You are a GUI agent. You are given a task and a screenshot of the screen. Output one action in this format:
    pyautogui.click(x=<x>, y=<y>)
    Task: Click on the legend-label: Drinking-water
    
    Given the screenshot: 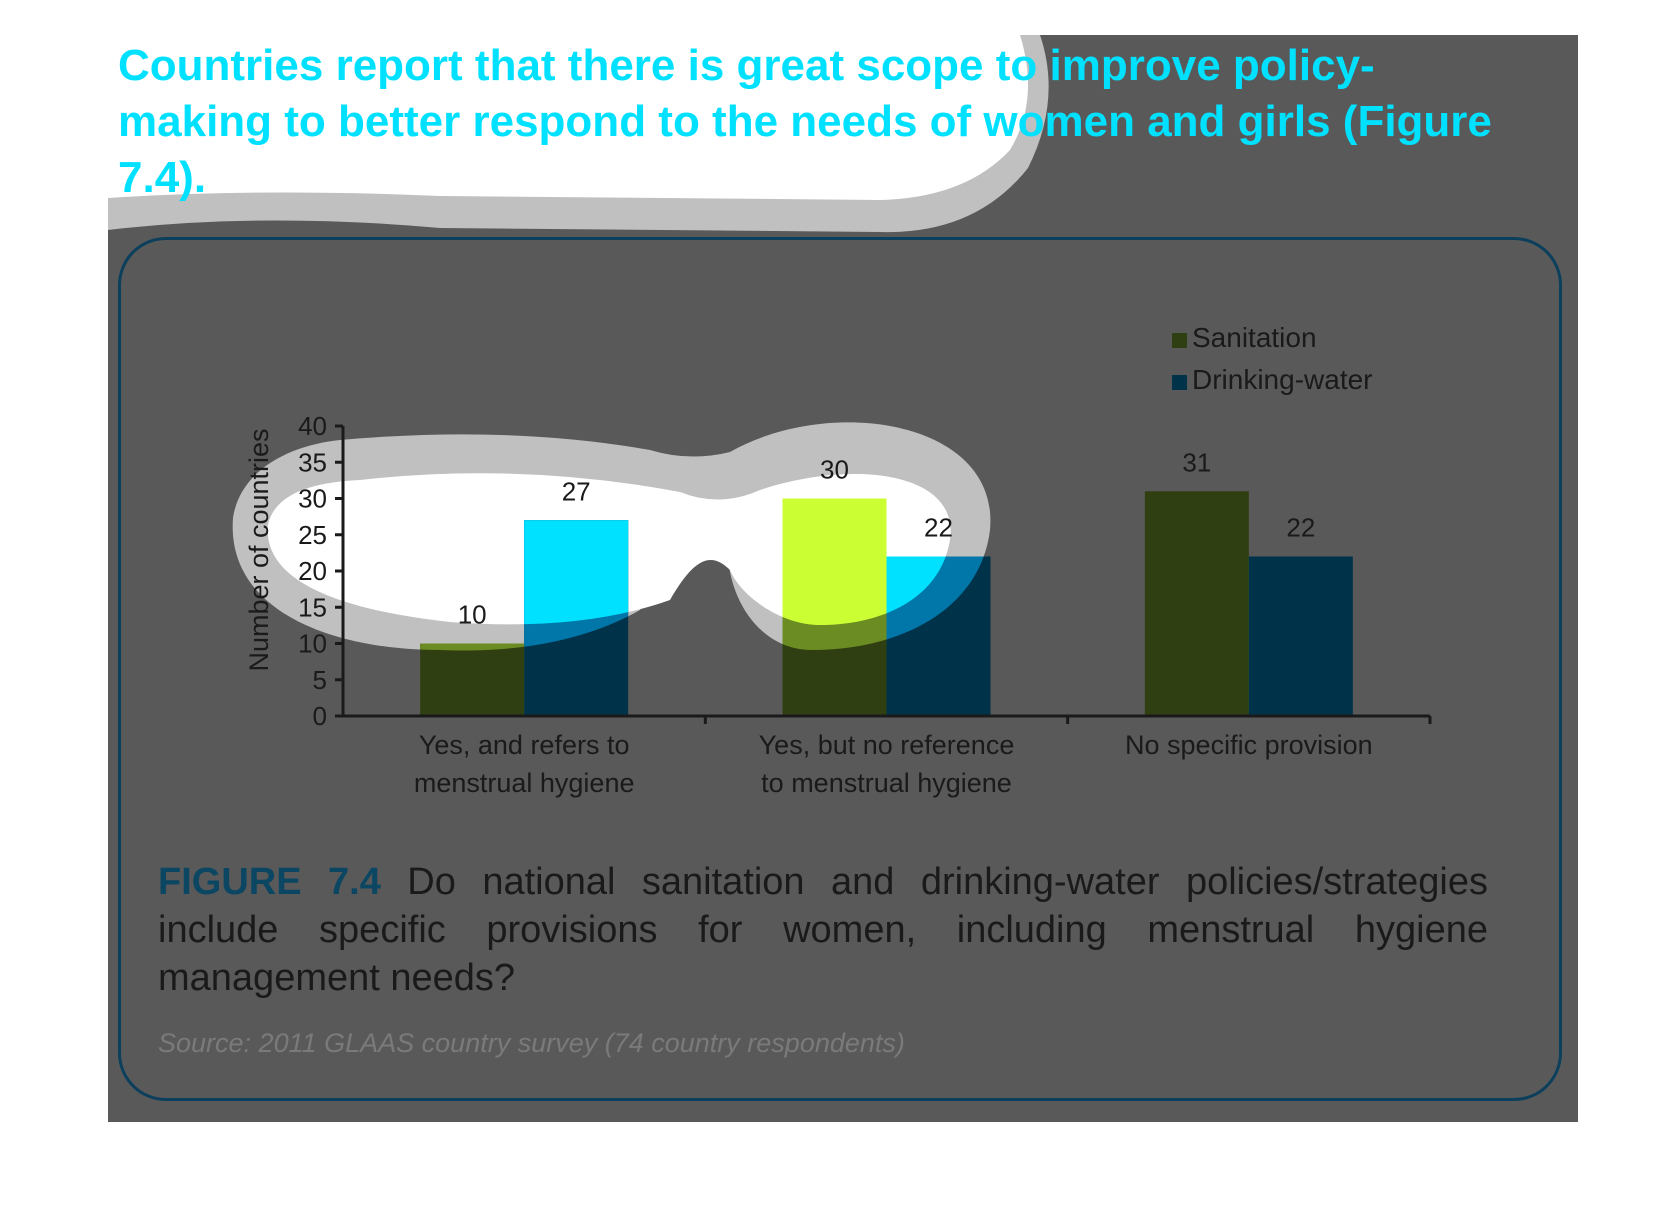 What is the action you would take?
    pyautogui.click(x=1282, y=379)
    